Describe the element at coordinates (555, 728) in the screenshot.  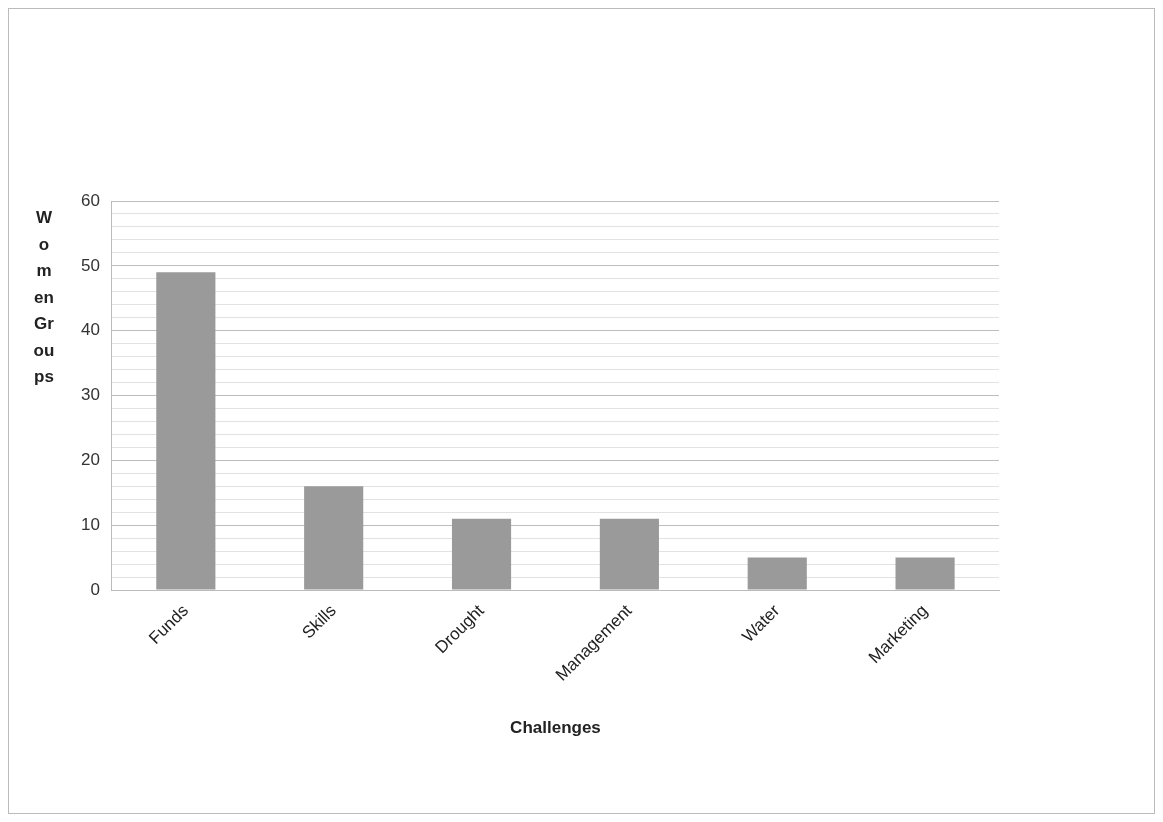
I see `x-axis-title: Challenges` at that location.